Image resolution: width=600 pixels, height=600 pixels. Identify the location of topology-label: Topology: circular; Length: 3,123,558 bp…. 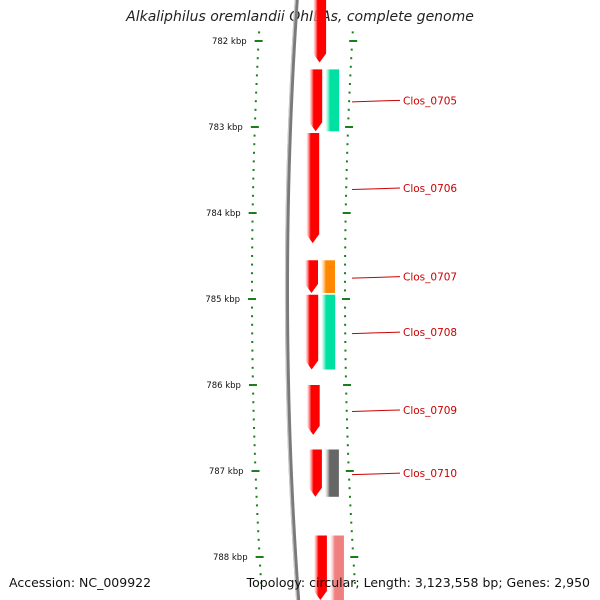
(418, 582).